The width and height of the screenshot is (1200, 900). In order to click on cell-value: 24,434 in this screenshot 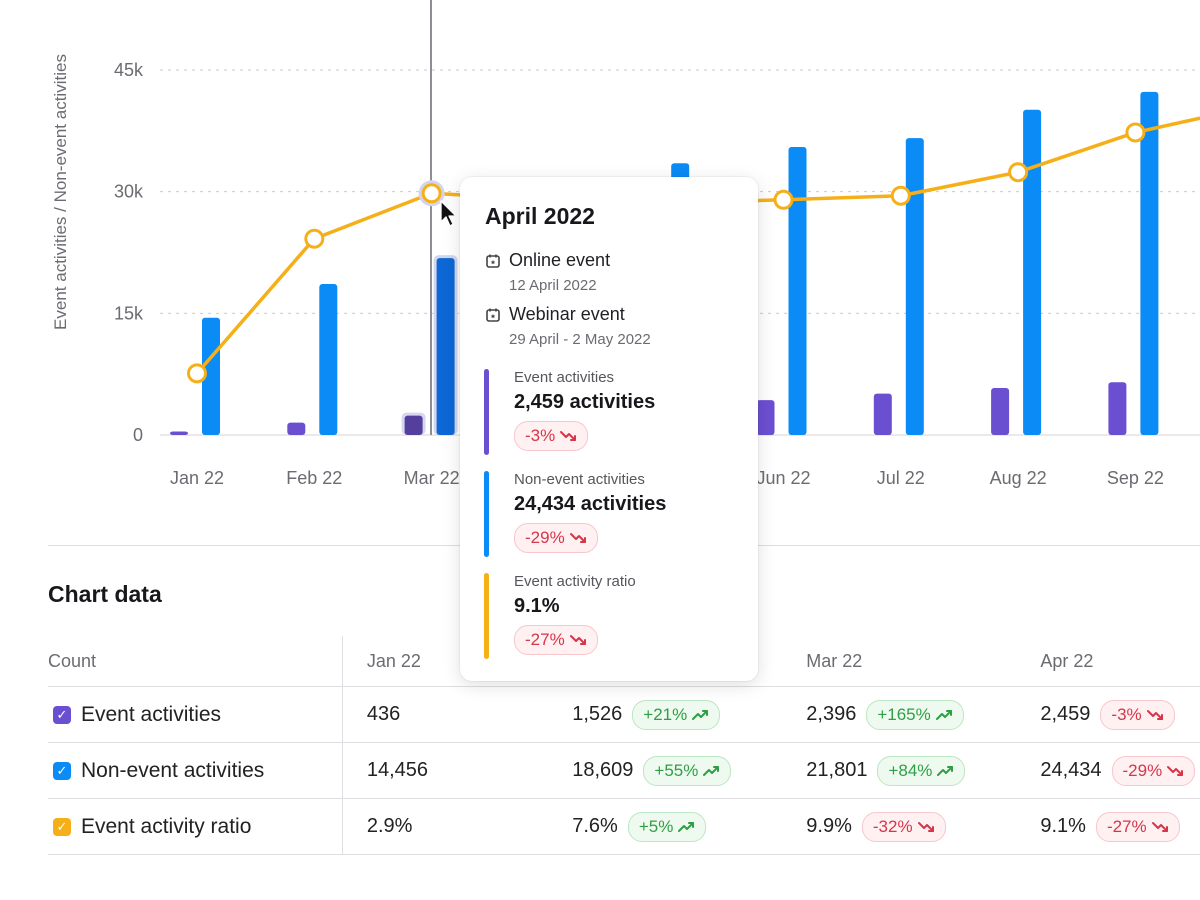, I will do `click(1071, 769)`.